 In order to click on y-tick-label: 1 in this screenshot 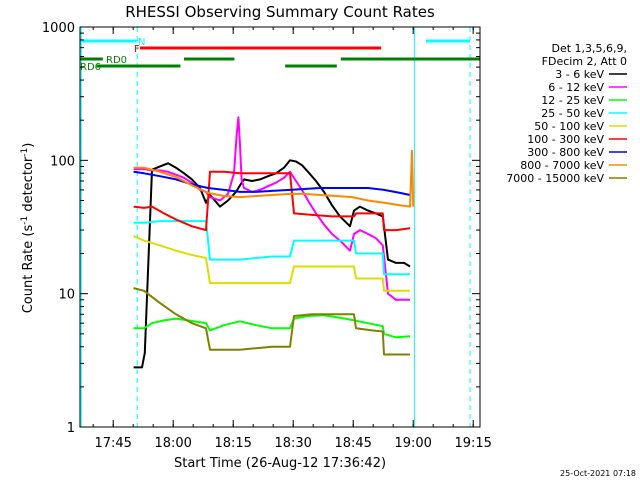, I will do `click(71, 428)`.